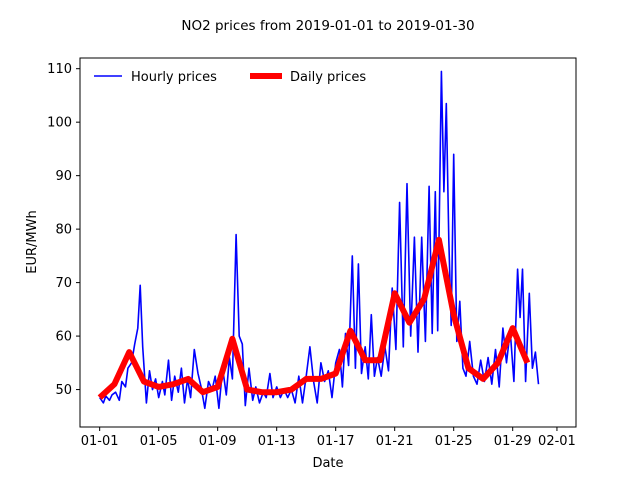  What do you see at coordinates (327, 26) in the screenshot?
I see `chart-title: NO2 prices from 2019-01-01 to 2019-01-30` at bounding box center [327, 26].